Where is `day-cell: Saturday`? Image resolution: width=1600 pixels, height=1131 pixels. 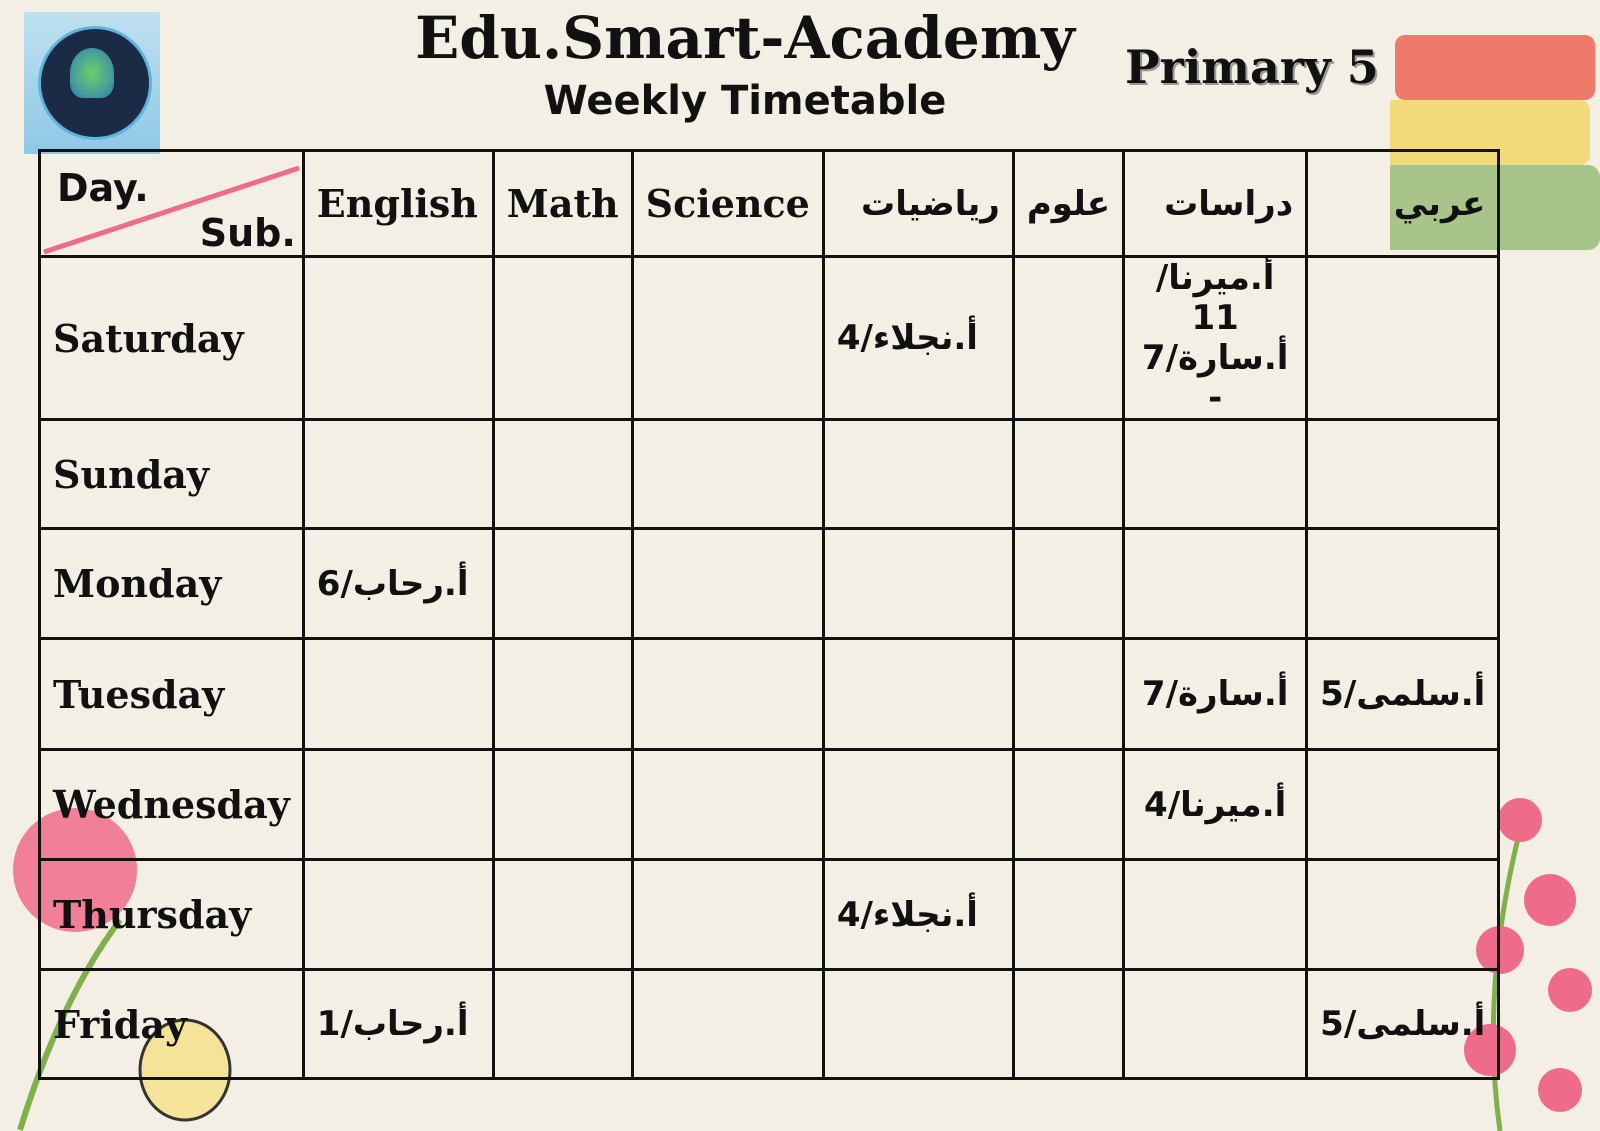 day-cell: Saturday is located at coordinates (171, 338).